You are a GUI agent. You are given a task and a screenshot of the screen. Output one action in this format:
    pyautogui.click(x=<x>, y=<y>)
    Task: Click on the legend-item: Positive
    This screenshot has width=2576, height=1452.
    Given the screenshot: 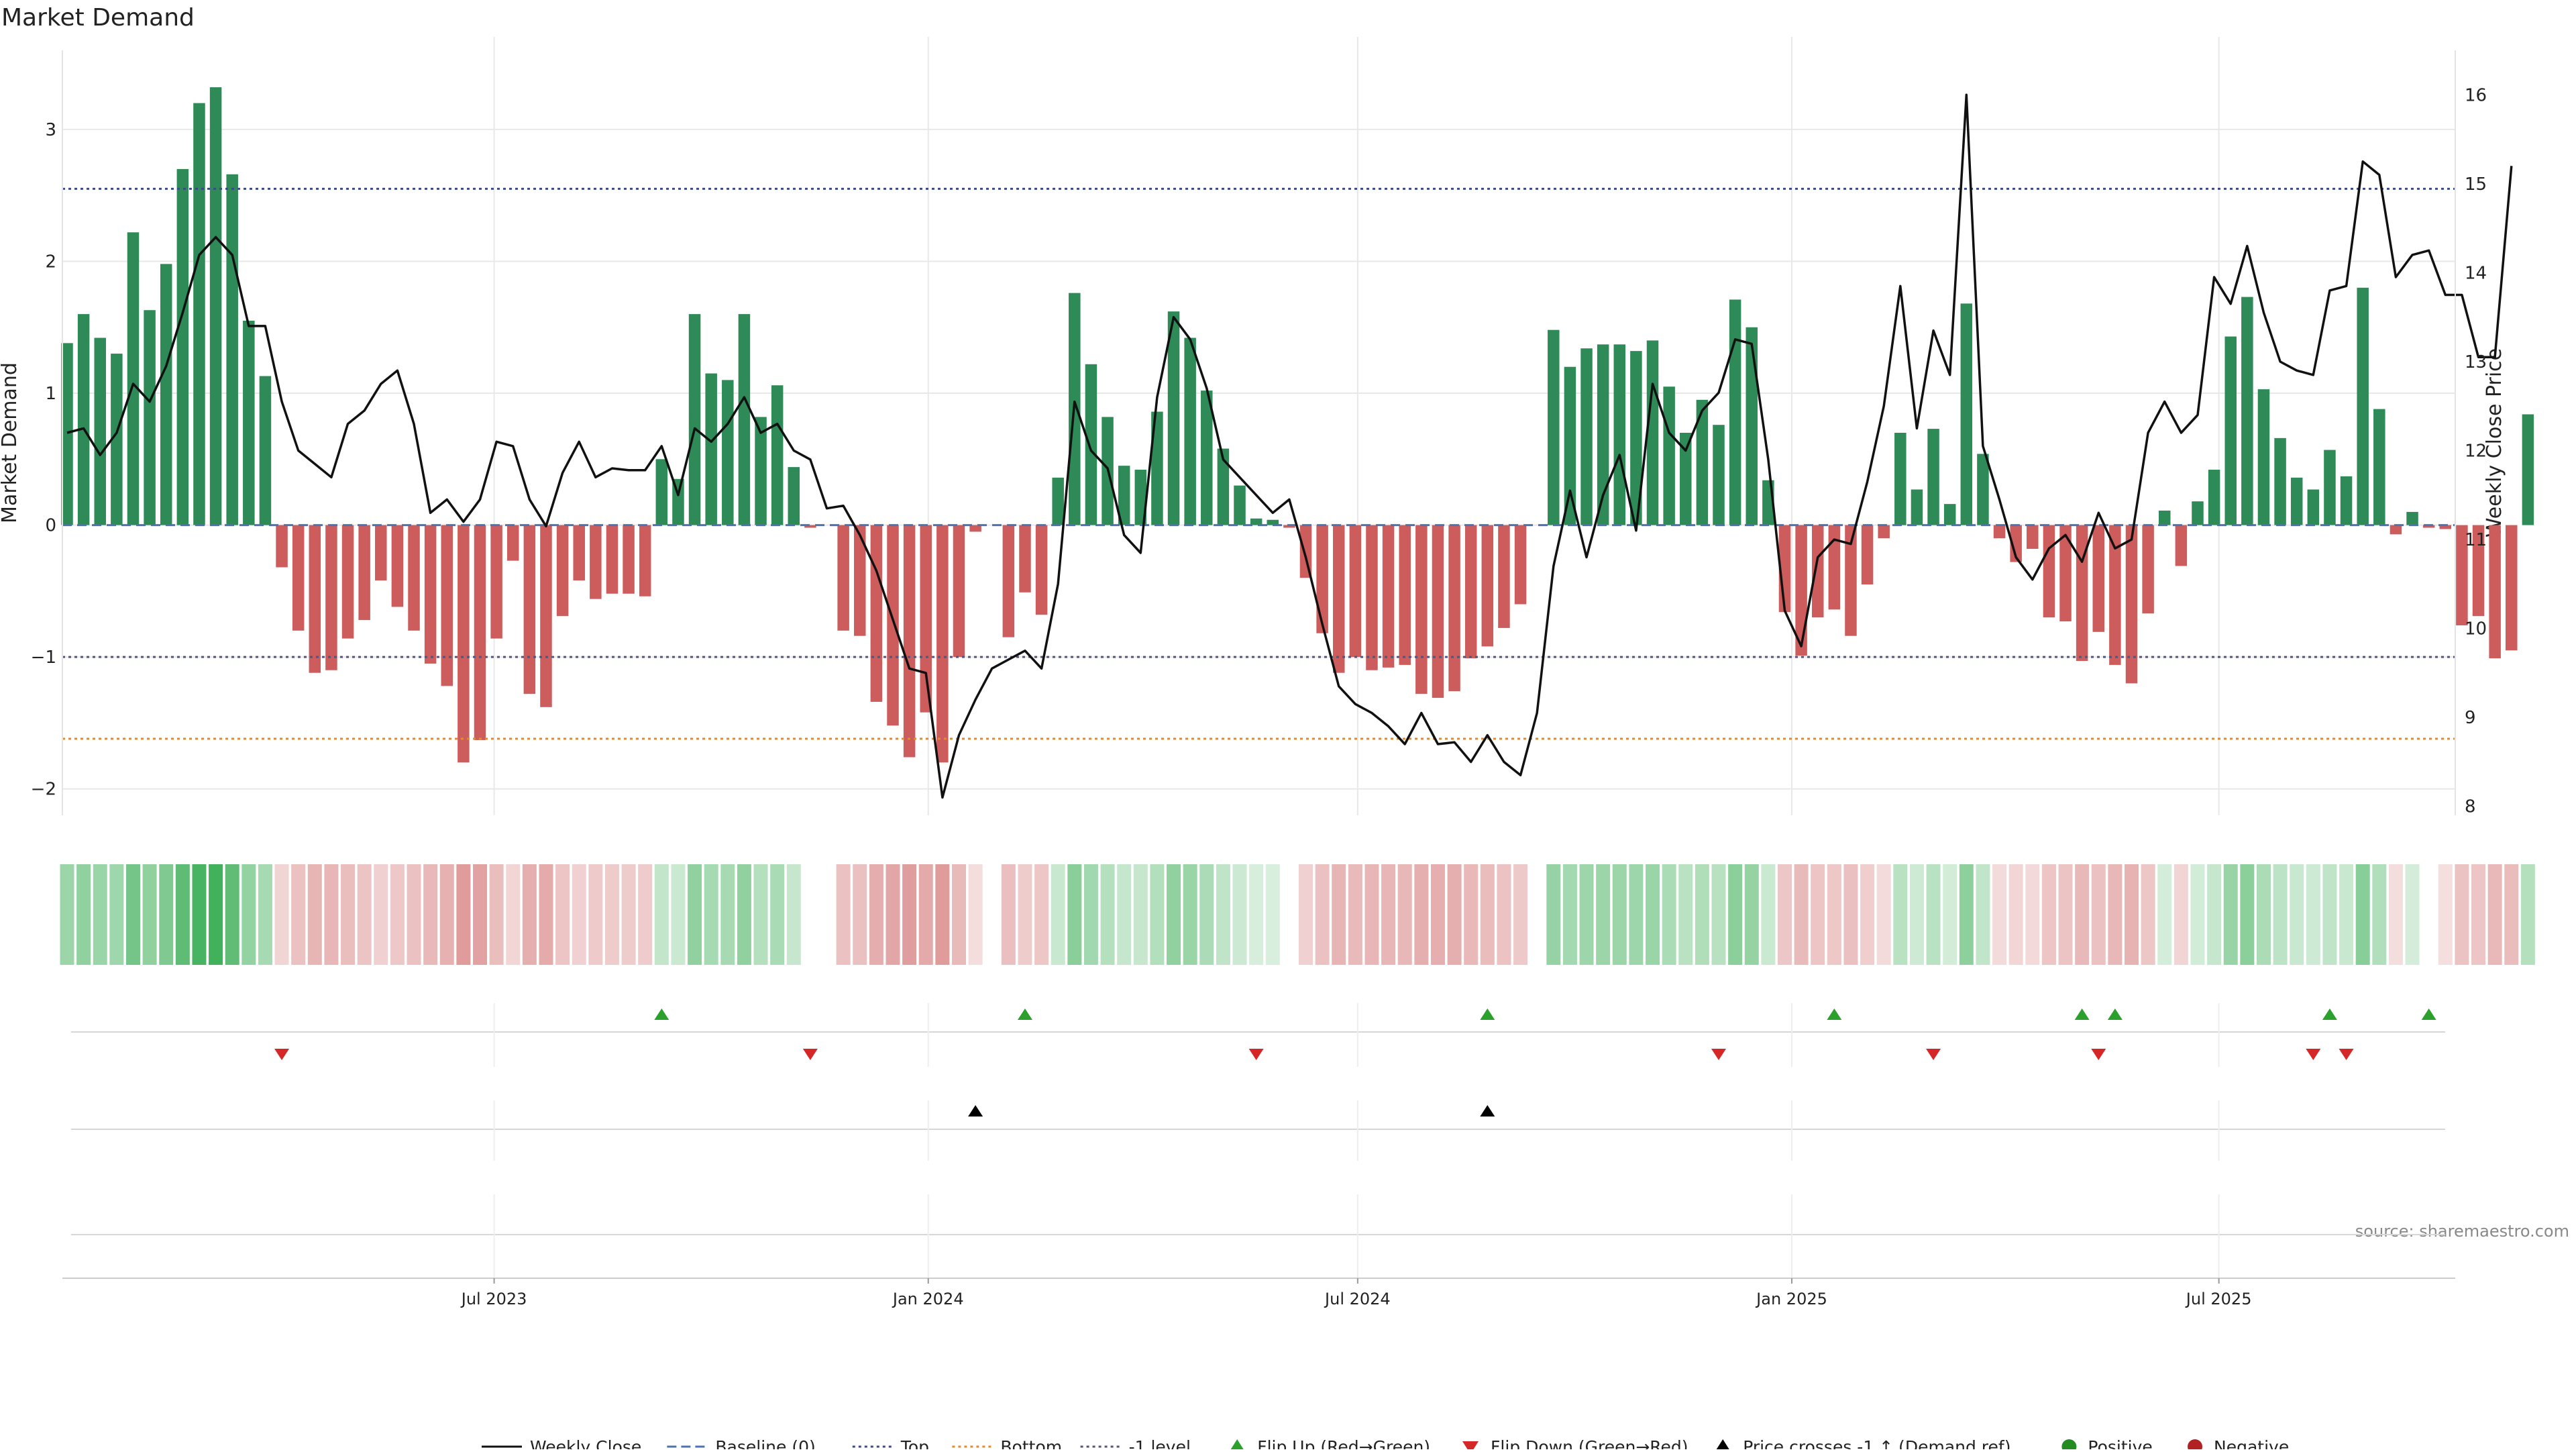 What is the action you would take?
    pyautogui.click(x=2106, y=1443)
    